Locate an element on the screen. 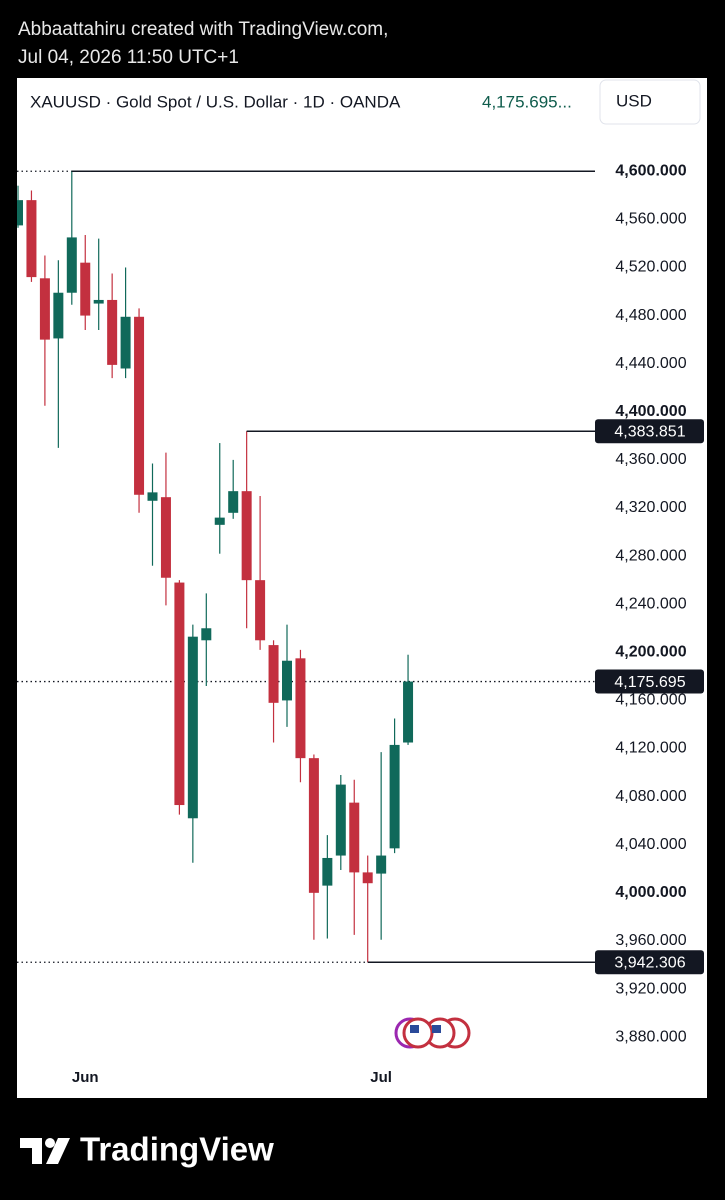 The width and height of the screenshot is (725, 1200). y-tick-label: 4,160.000 is located at coordinates (650, 700).